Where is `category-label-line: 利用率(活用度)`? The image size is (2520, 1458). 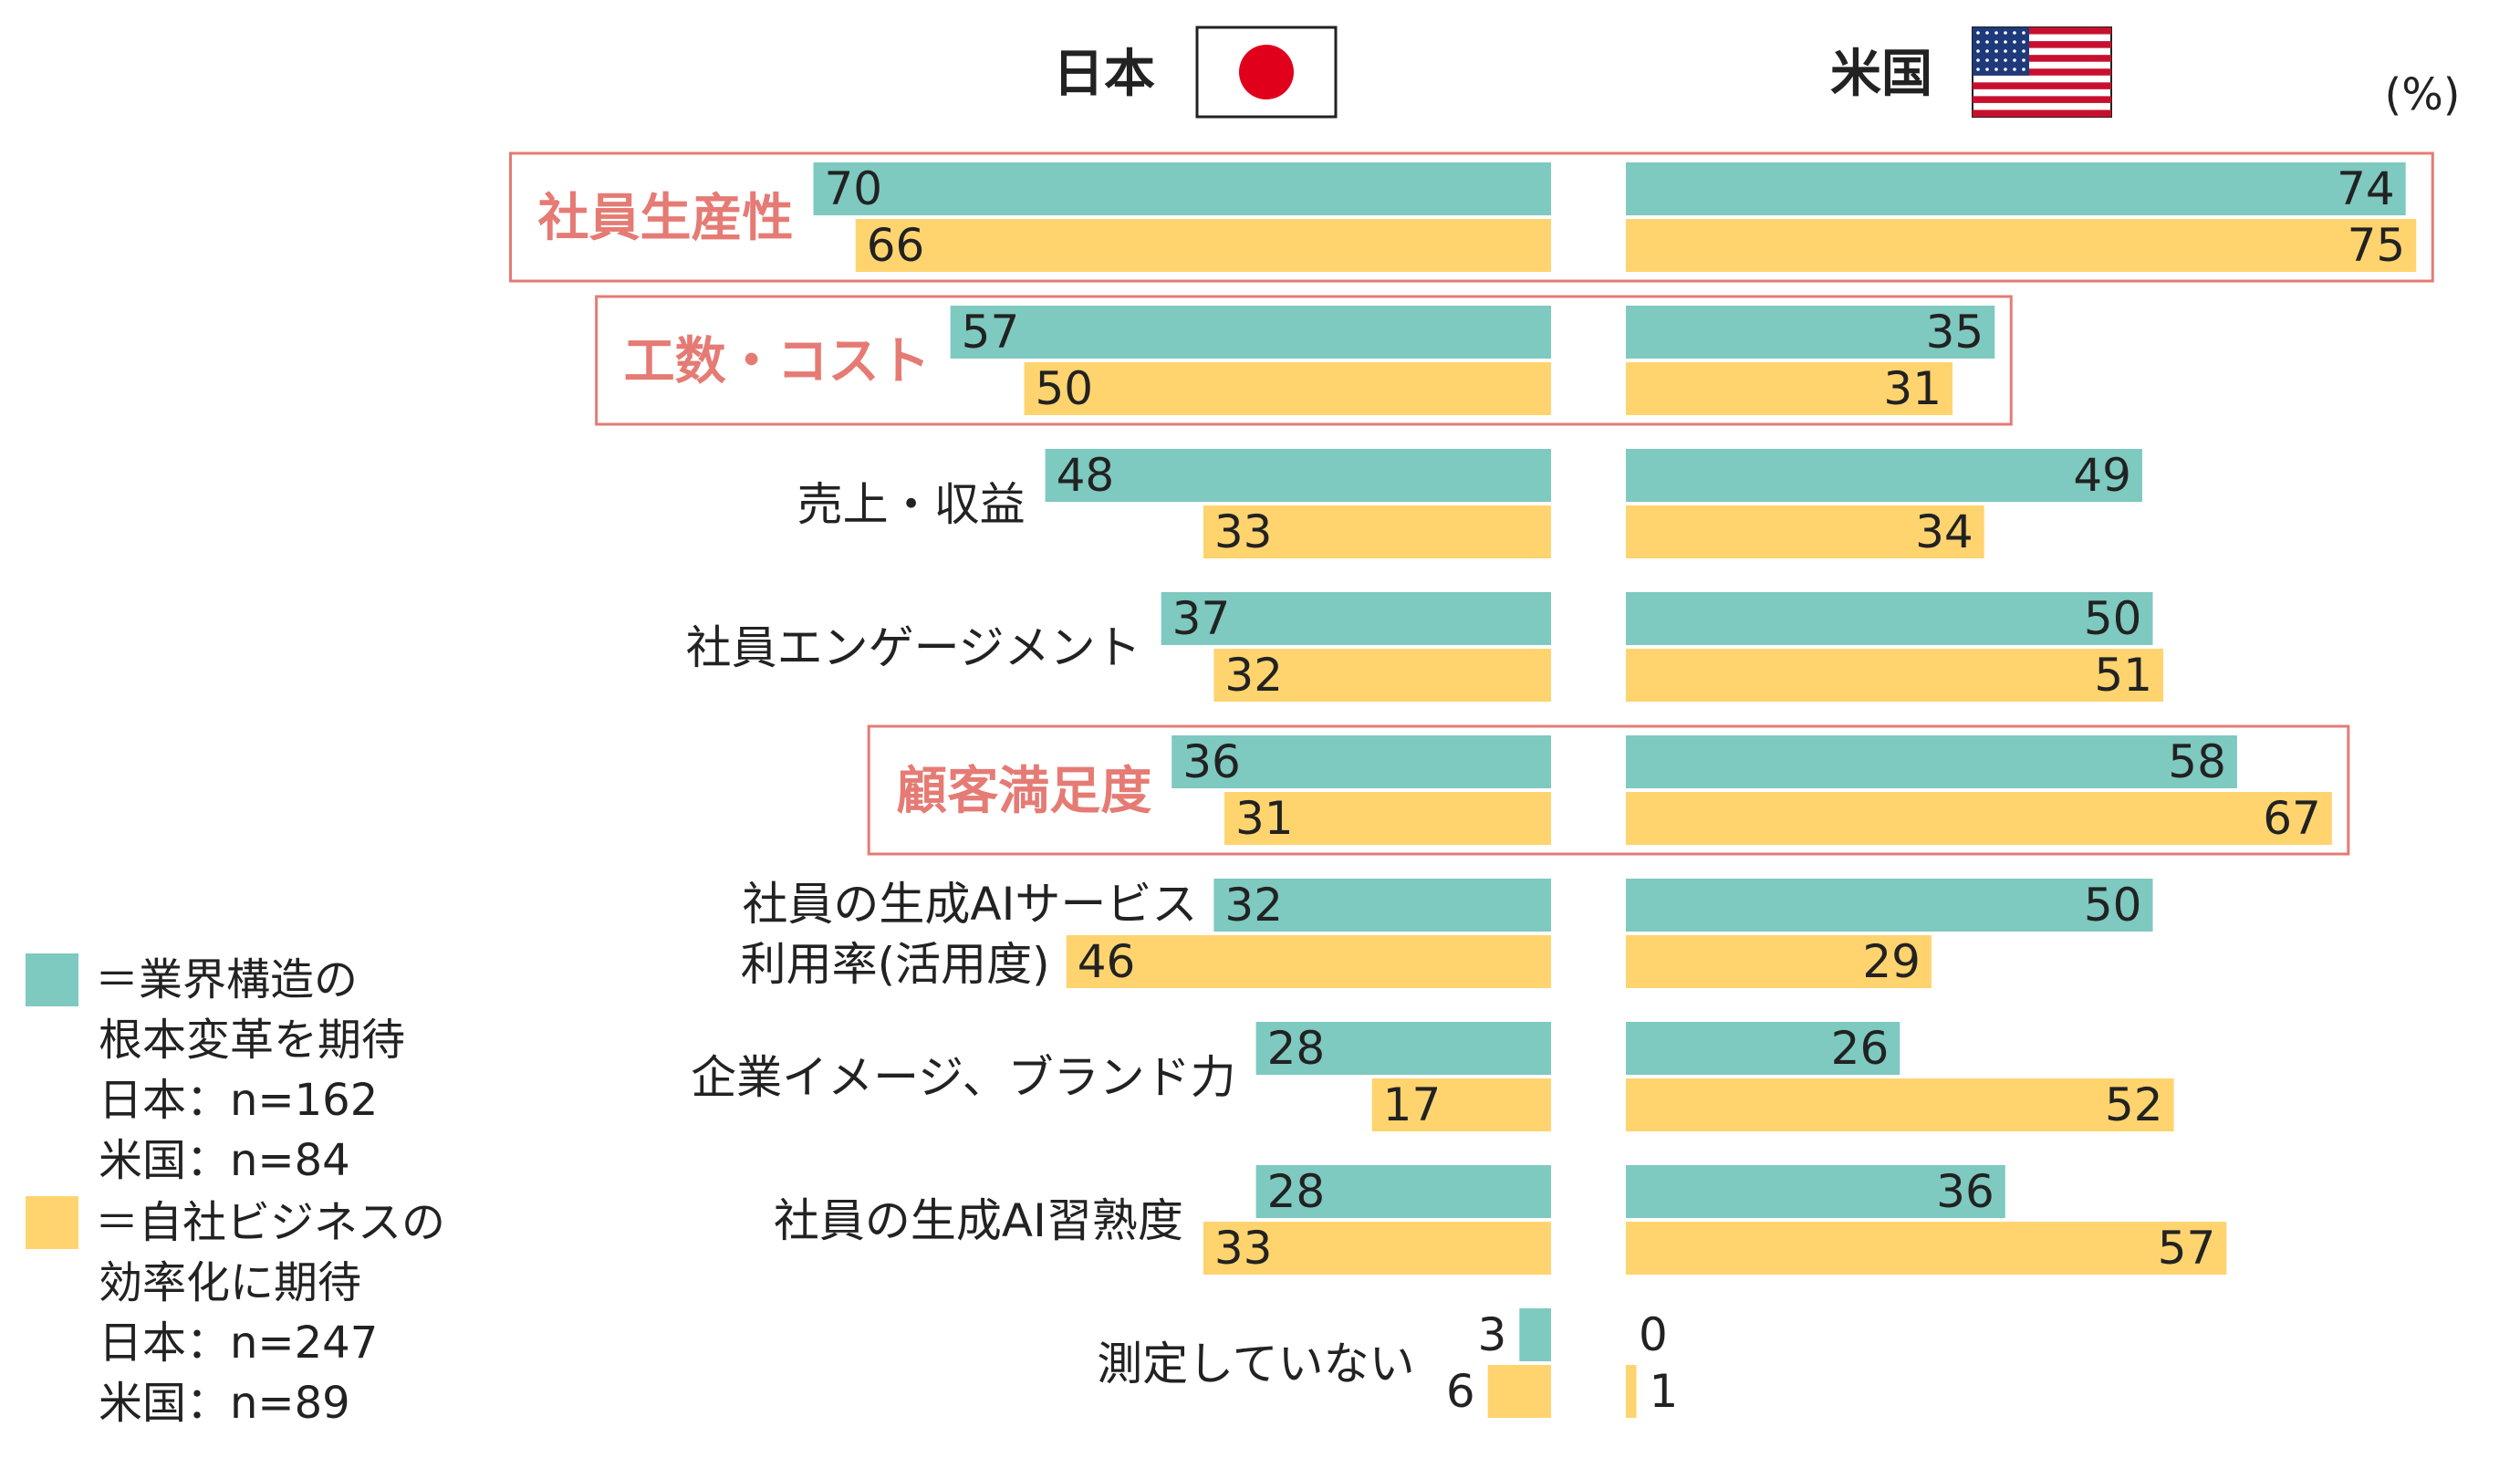 category-label-line: 利用率(活用度) is located at coordinates (895, 964).